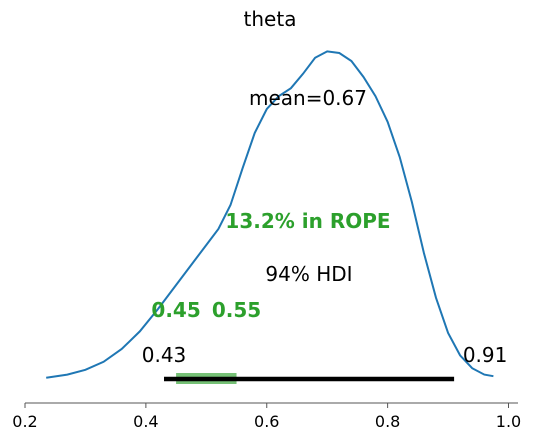  Describe the element at coordinates (387, 421) in the screenshot. I see `x-tick-label: 0.8` at that location.